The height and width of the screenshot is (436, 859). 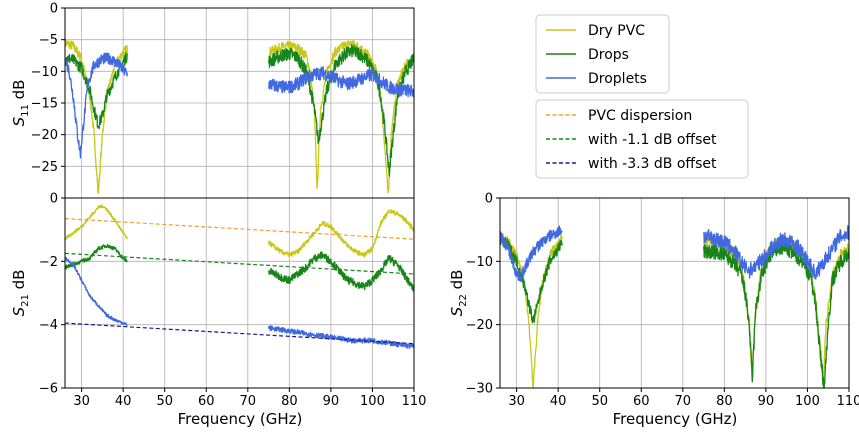 What do you see at coordinates (54, 199) in the screenshot?
I see `s21-ytick-label-0: 0` at bounding box center [54, 199].